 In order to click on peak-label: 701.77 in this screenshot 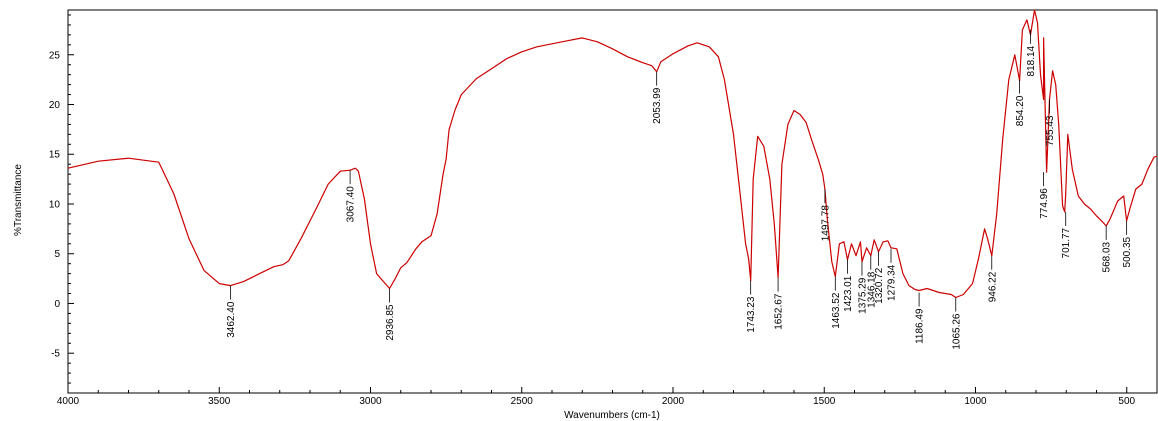, I will do `click(1066, 242)`.